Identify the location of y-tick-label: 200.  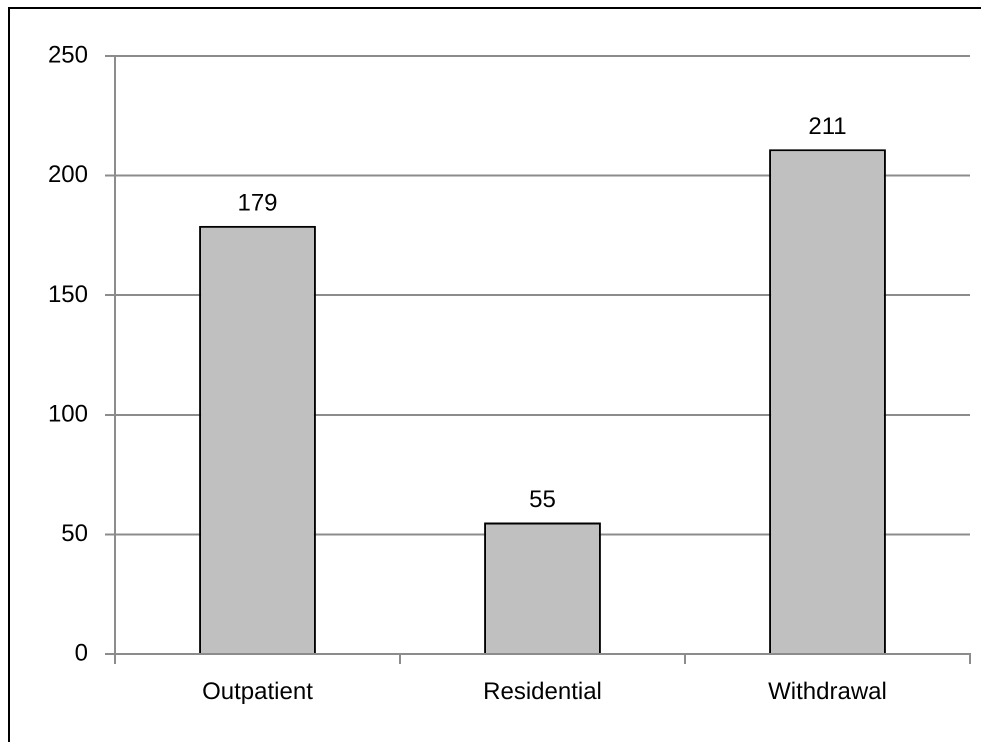
(68, 174).